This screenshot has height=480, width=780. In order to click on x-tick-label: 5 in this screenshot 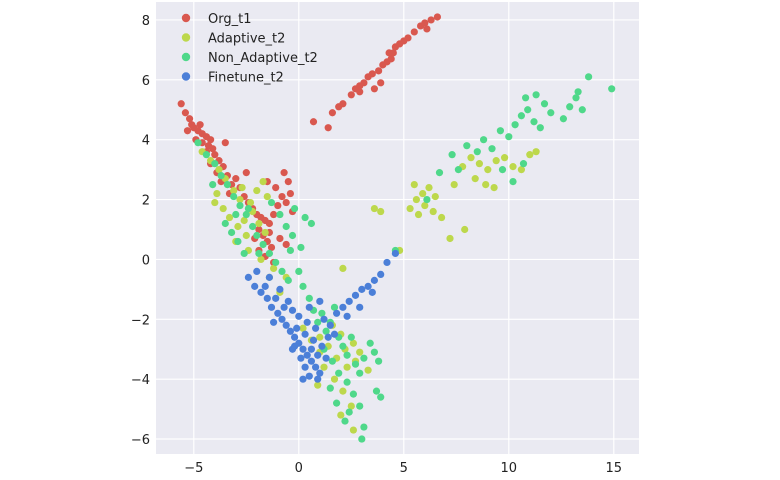, I will do `click(404, 468)`.